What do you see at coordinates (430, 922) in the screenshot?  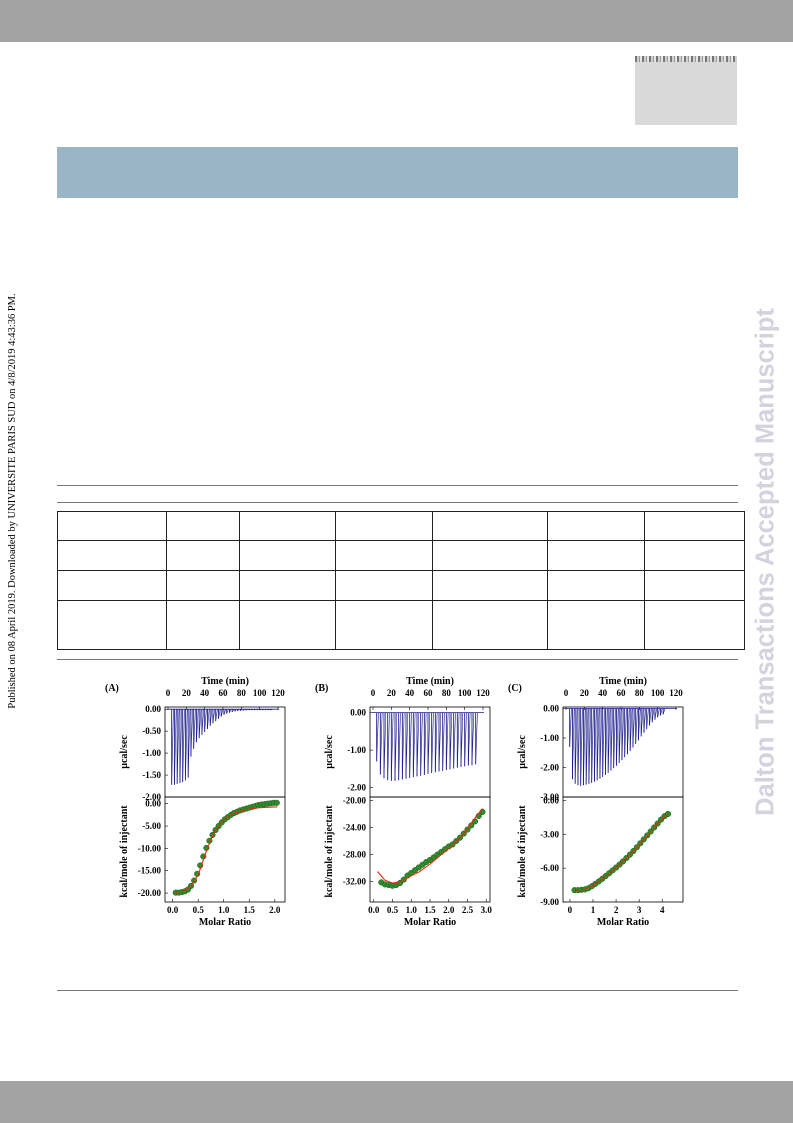 I see `bottom-axis-title: Molar Ratio` at bounding box center [430, 922].